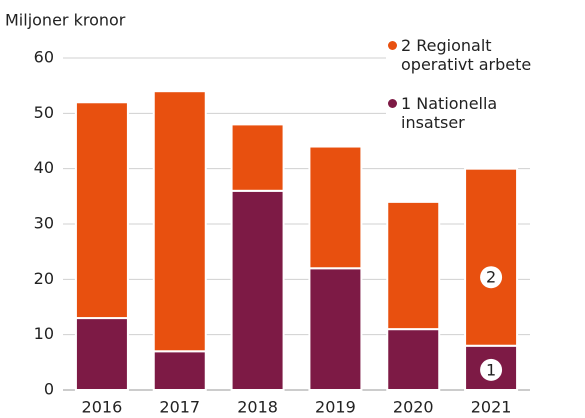  What do you see at coordinates (49, 389) in the screenshot?
I see `y-tick-label: 0` at bounding box center [49, 389].